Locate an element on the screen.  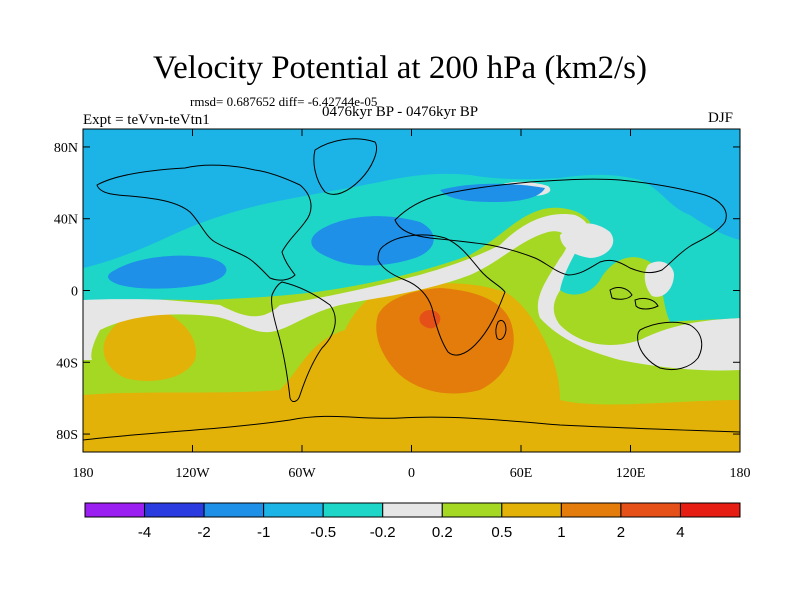
colorbar-label: 1 is located at coordinates (561, 532).